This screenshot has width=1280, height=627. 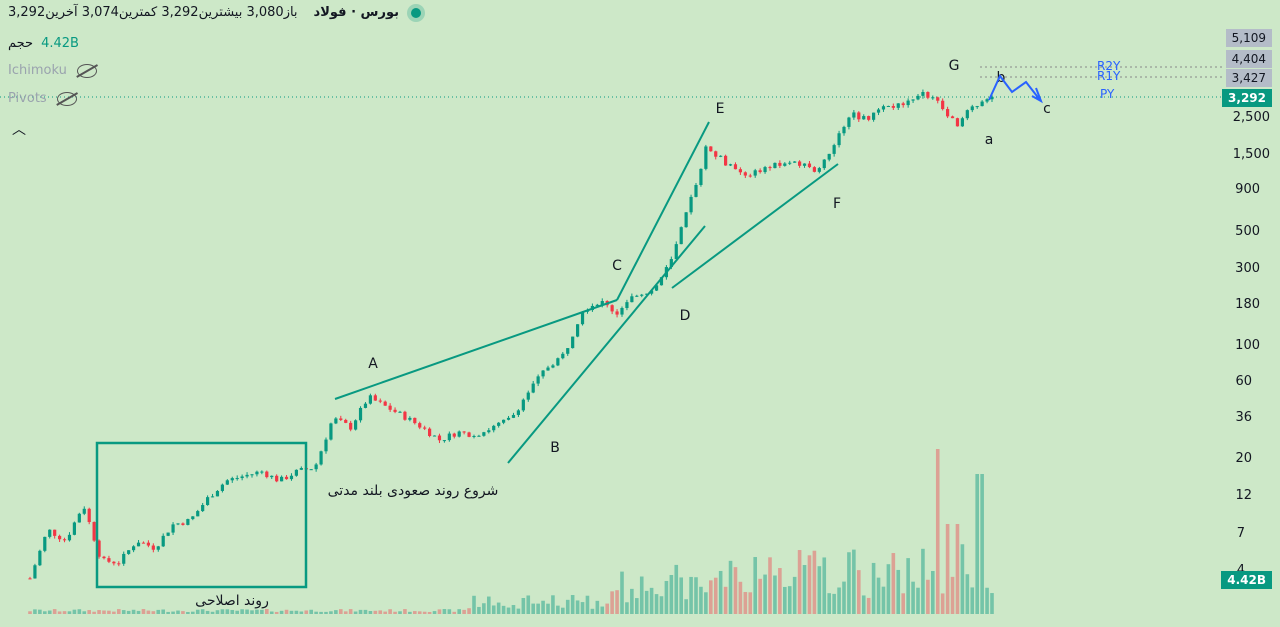 What do you see at coordinates (1247, 231) in the screenshot?
I see `y-tick: 500` at bounding box center [1247, 231].